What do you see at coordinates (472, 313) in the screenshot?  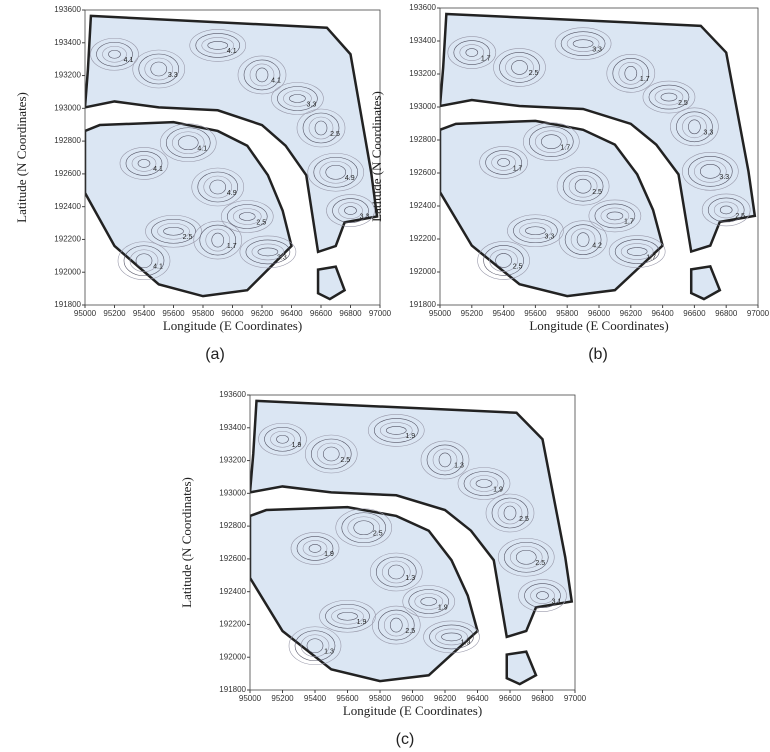 I see `x-tick-label: 95200` at bounding box center [472, 313].